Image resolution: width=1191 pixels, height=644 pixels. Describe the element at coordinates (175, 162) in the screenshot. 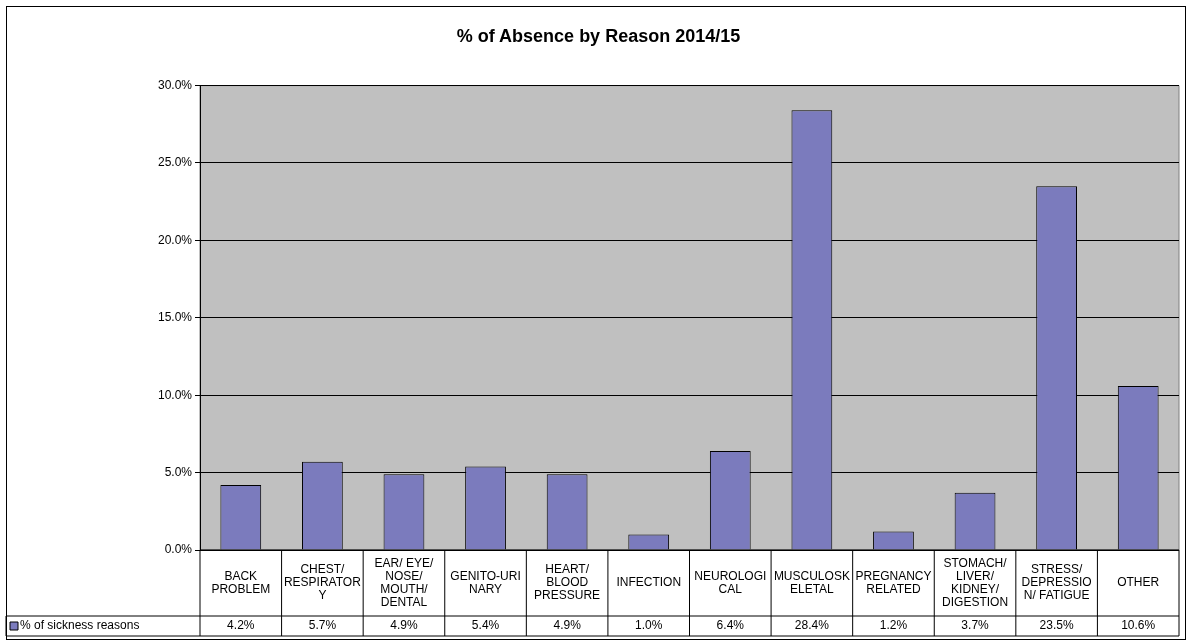

I see `y-tick-label: 25.0%` at that location.